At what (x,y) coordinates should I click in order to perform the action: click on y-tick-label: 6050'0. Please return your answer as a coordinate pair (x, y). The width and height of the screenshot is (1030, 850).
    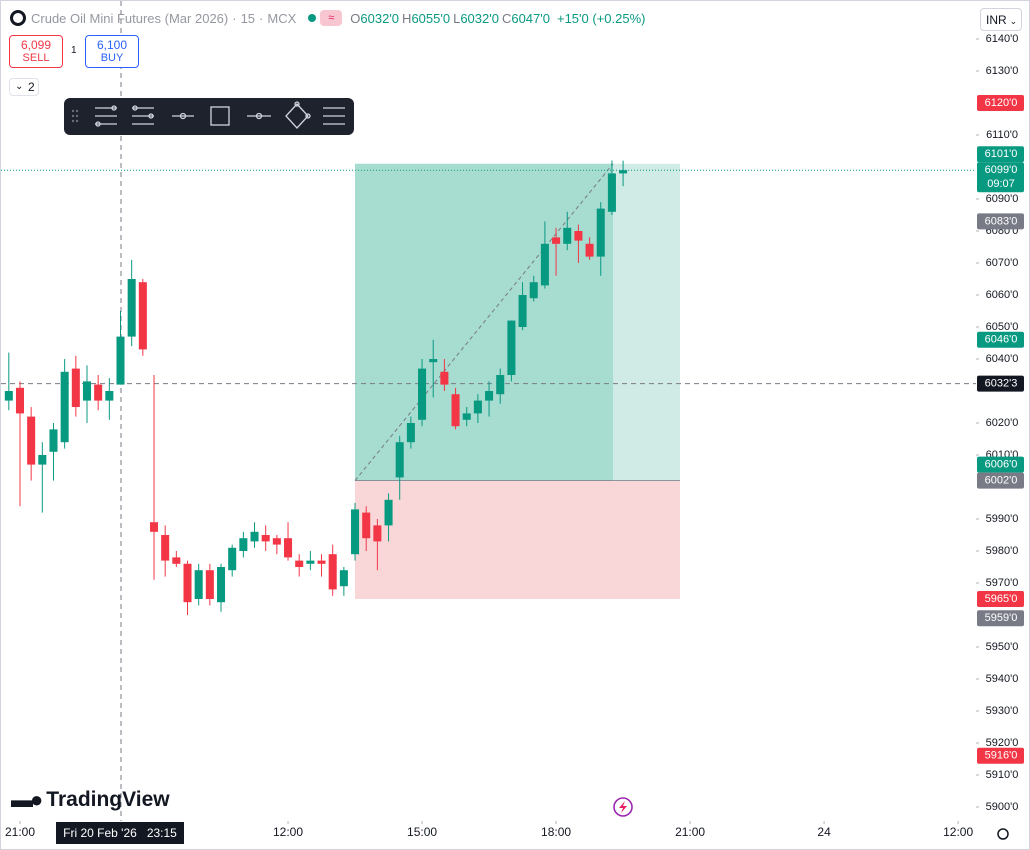
    Looking at the image, I should click on (1002, 327).